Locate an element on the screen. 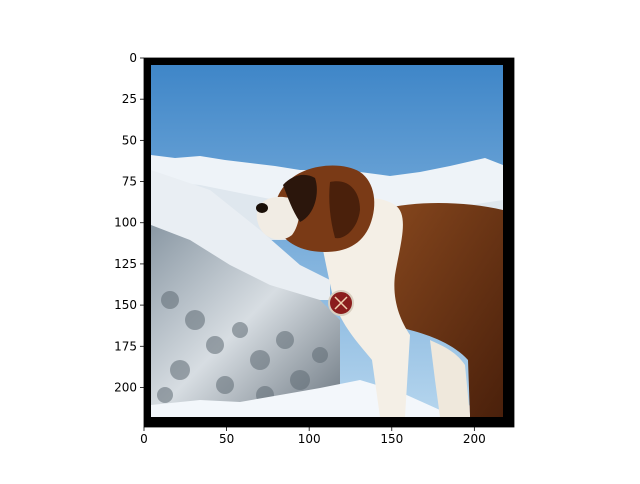  y-tick-label: 0 is located at coordinates (133, 58).